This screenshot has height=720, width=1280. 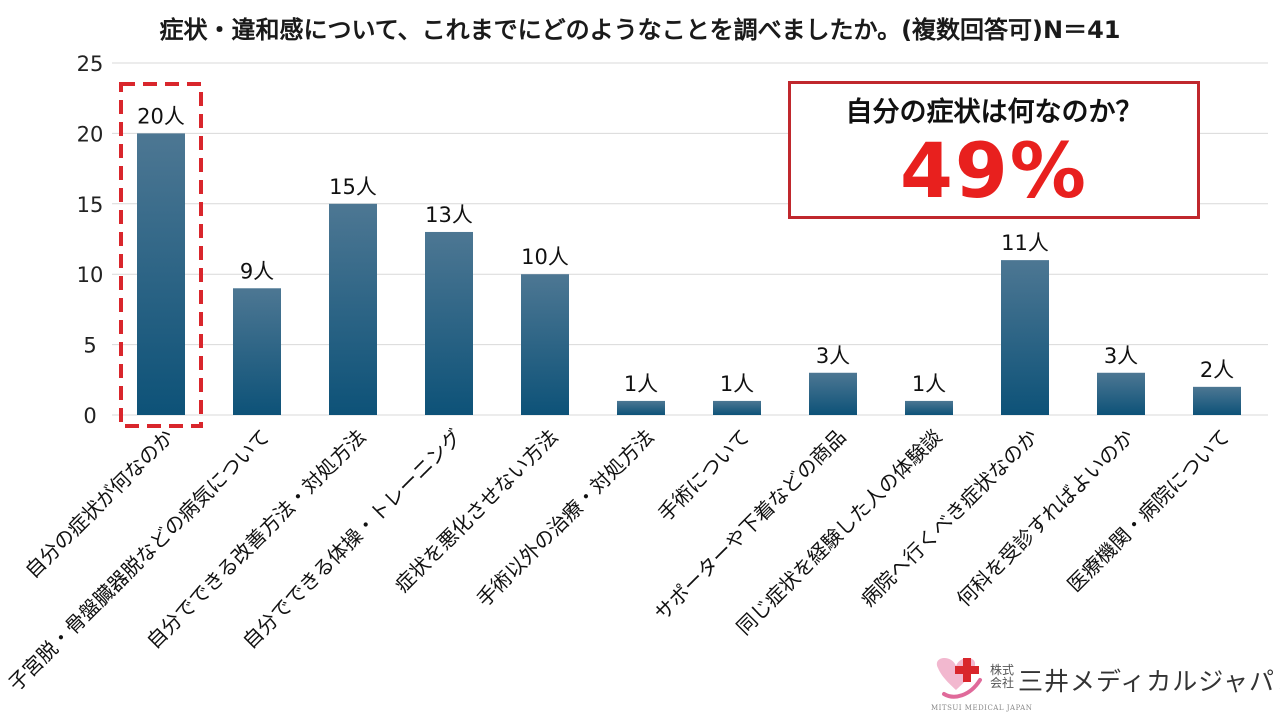 I want to click on x-tick-label: 病院へ行くべき症状なのか, so click(x=949, y=518).